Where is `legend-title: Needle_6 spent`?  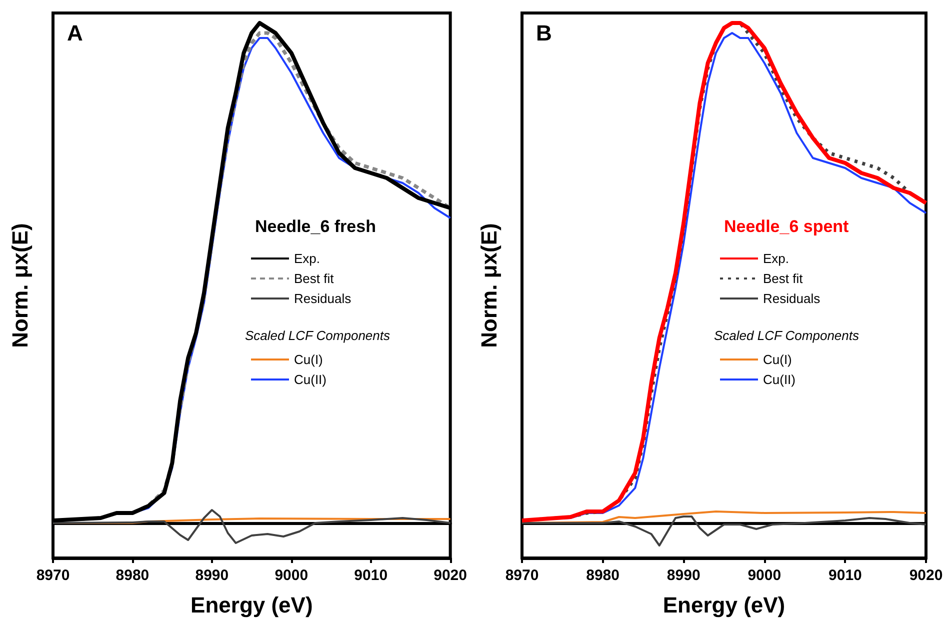
legend-title: Needle_6 spent is located at coordinates (787, 226).